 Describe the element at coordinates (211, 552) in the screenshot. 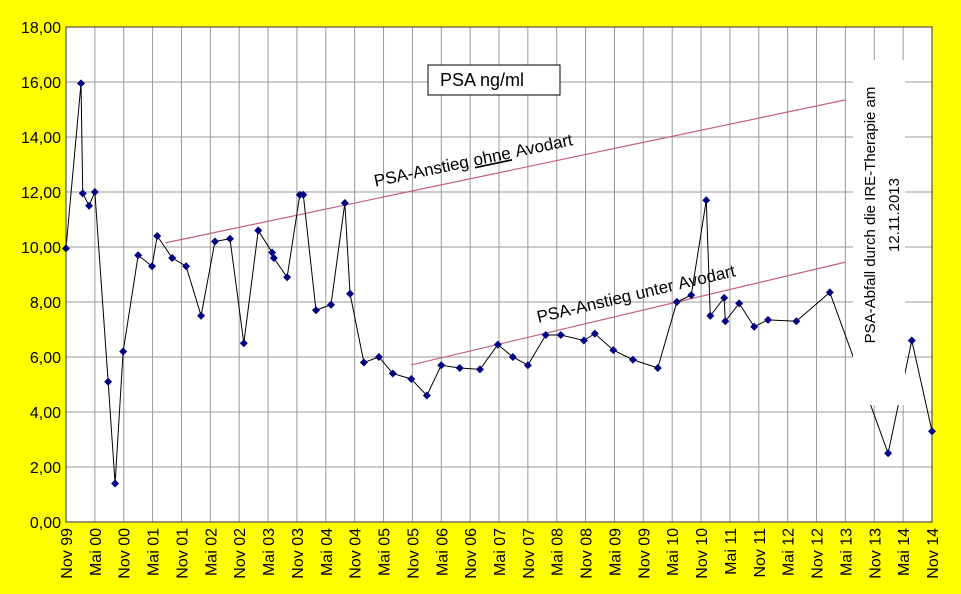

I see `x-tick-label: Mai 02` at that location.